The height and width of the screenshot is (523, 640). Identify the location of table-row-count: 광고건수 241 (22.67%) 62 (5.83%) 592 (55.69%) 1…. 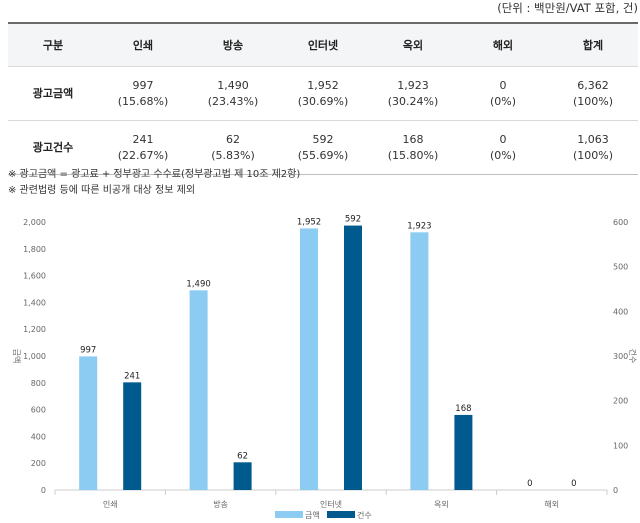
(323, 147).